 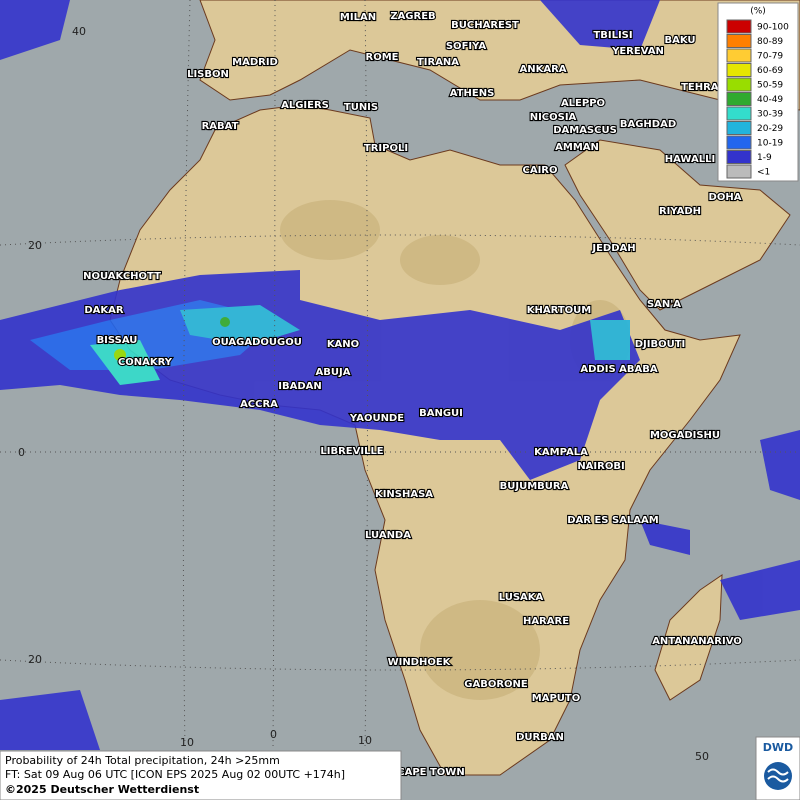 I want to click on legend-label: 50-59, so click(x=770, y=86).